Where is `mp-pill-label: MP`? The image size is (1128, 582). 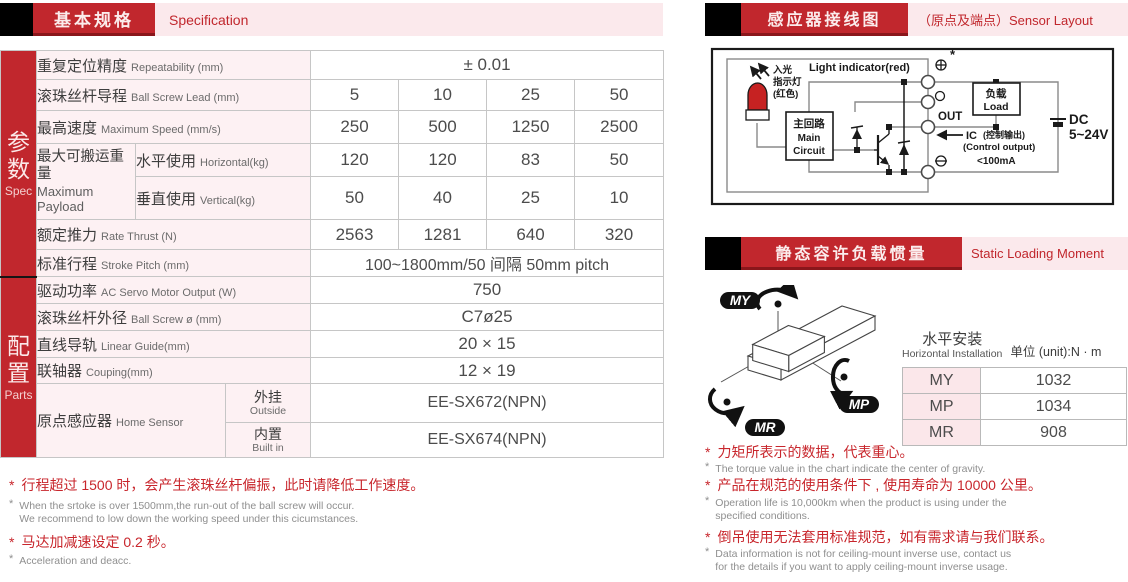
mp-pill-label: MP is located at coordinates (859, 404).